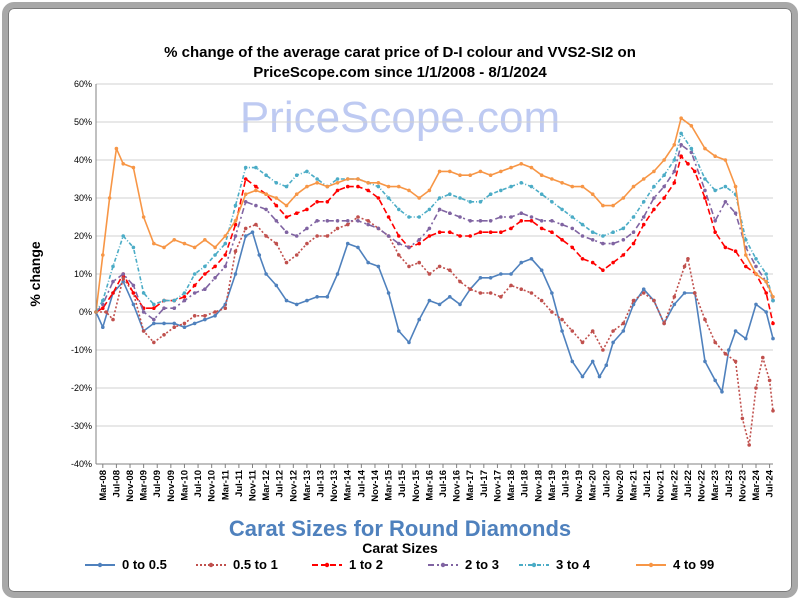  I want to click on x-tick-label: Jul-20, so click(606, 483).